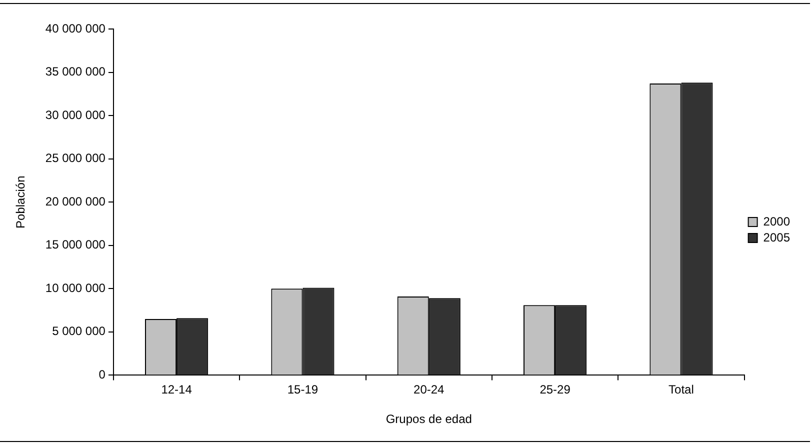  I want to click on x-axis-title: Grupos de edad, so click(429, 419).